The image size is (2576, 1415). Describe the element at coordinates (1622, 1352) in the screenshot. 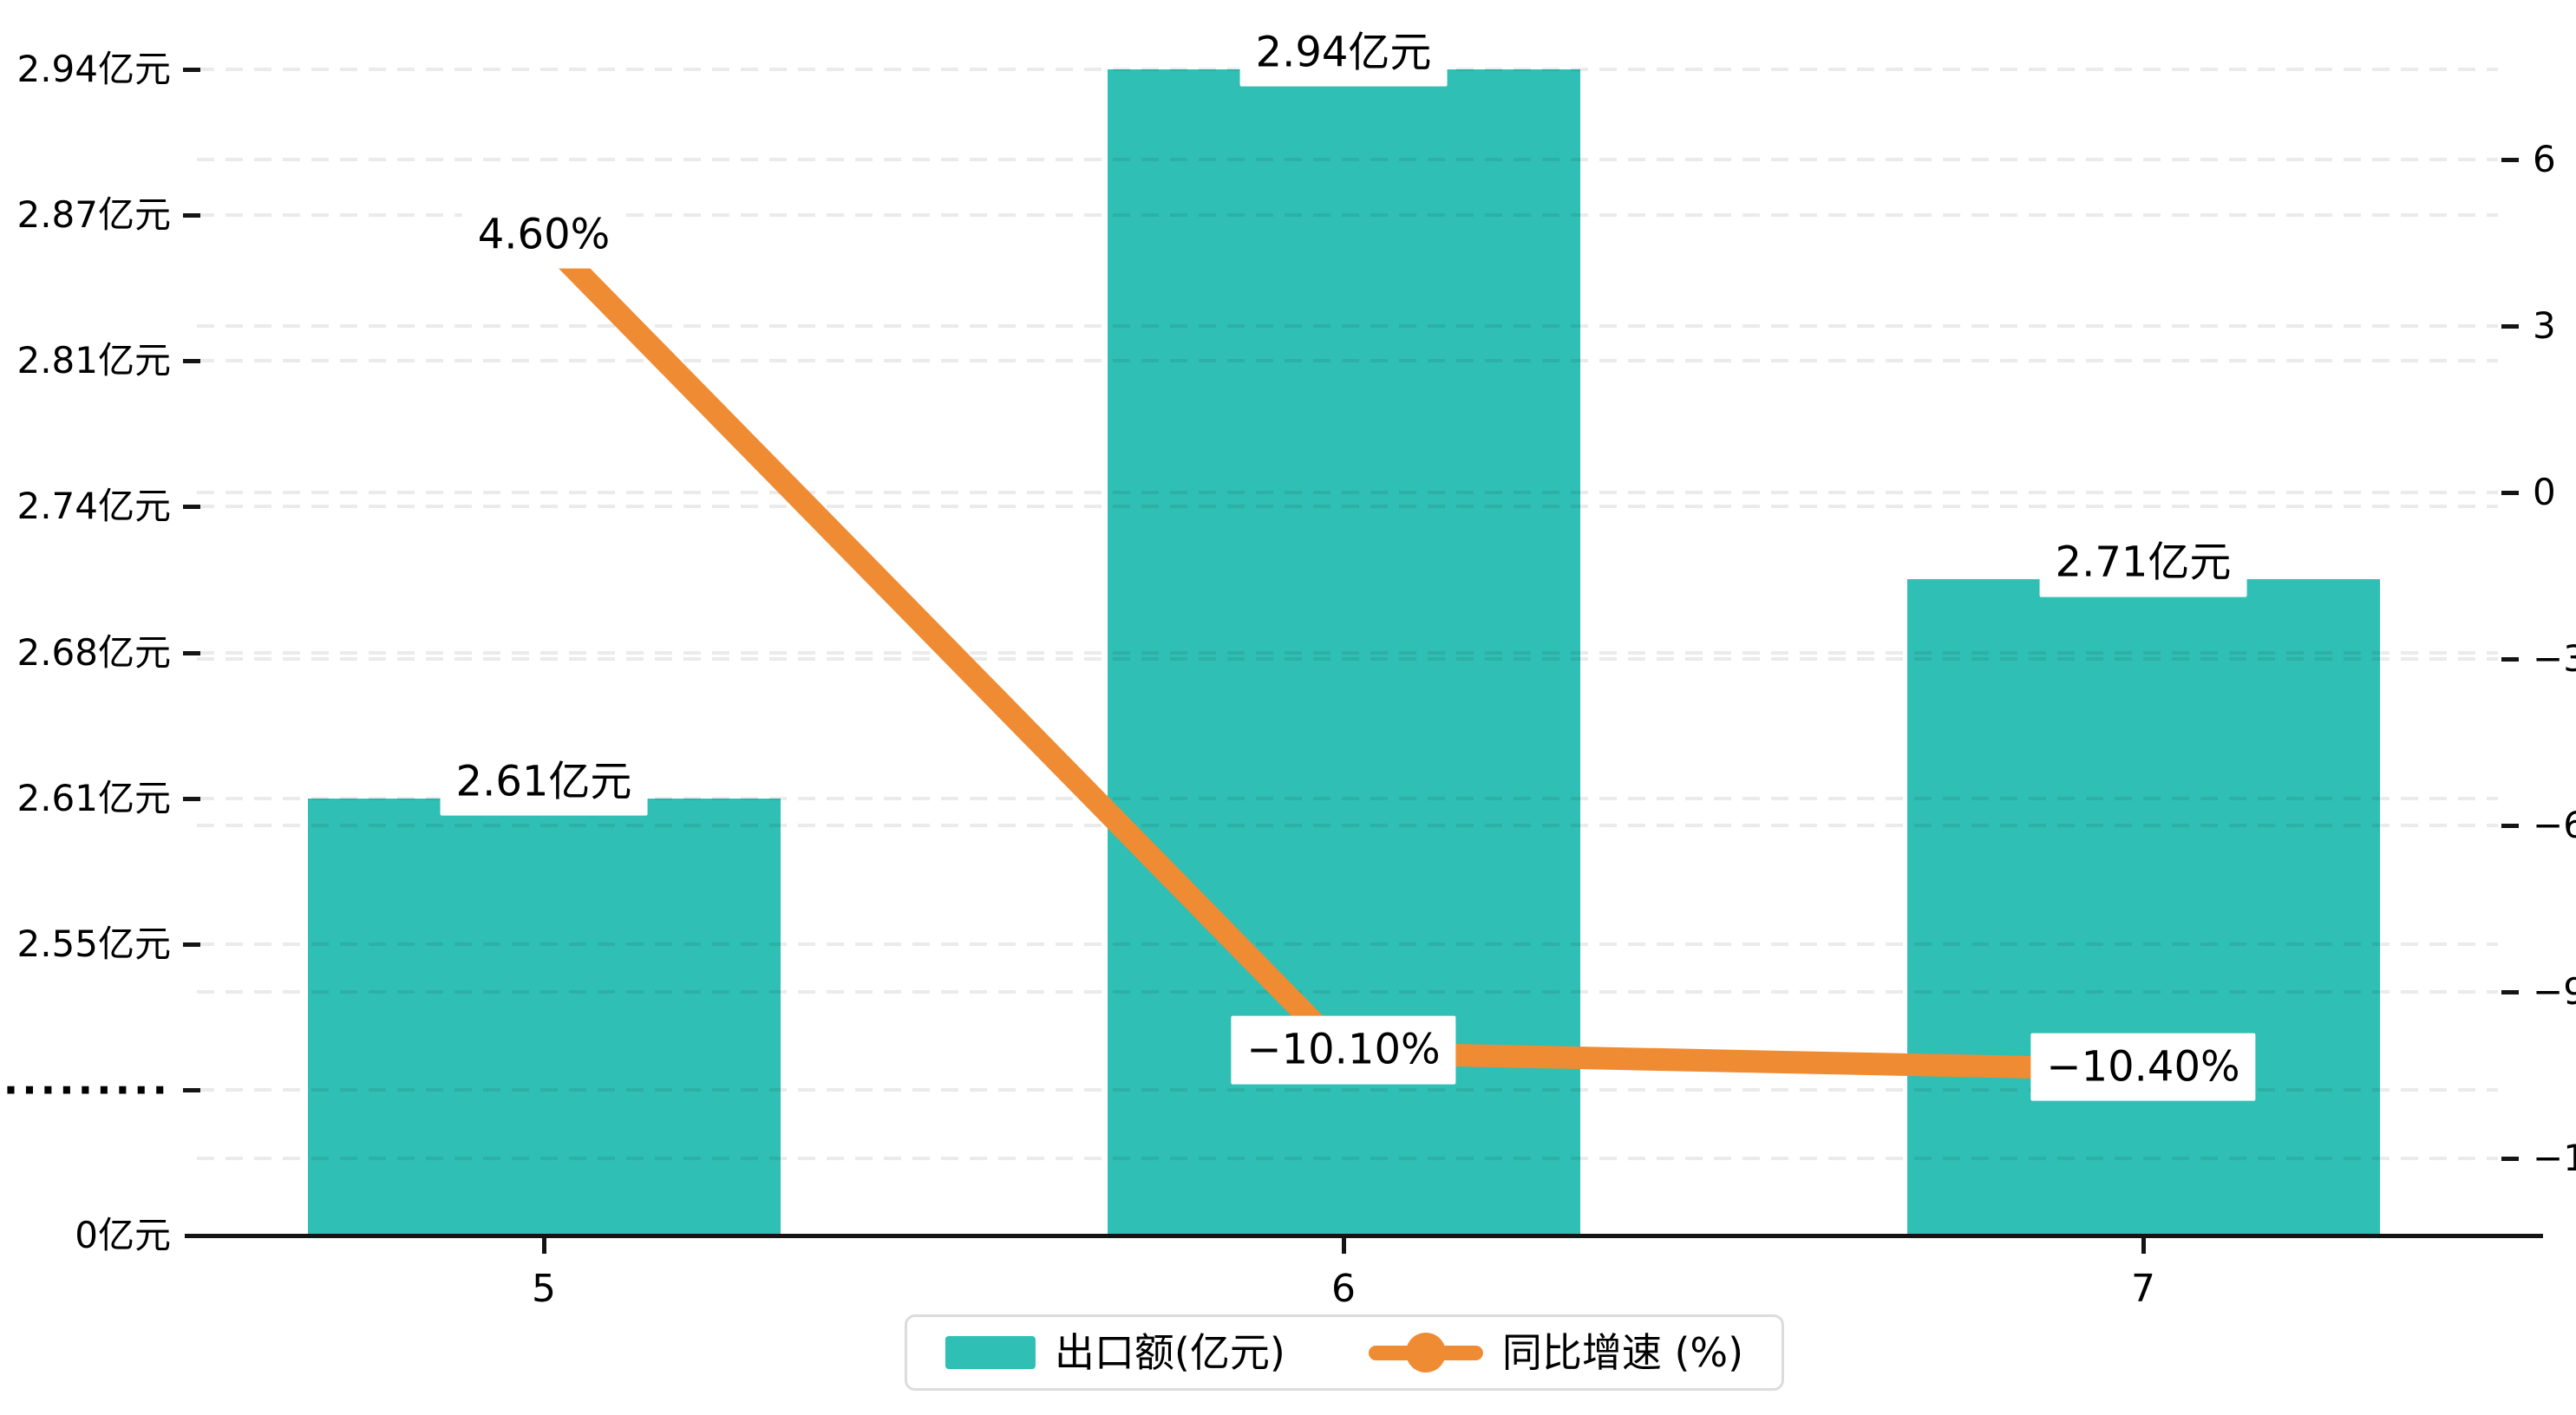

I see `legend-label-yoy-growth: 同比增速 (%)` at that location.